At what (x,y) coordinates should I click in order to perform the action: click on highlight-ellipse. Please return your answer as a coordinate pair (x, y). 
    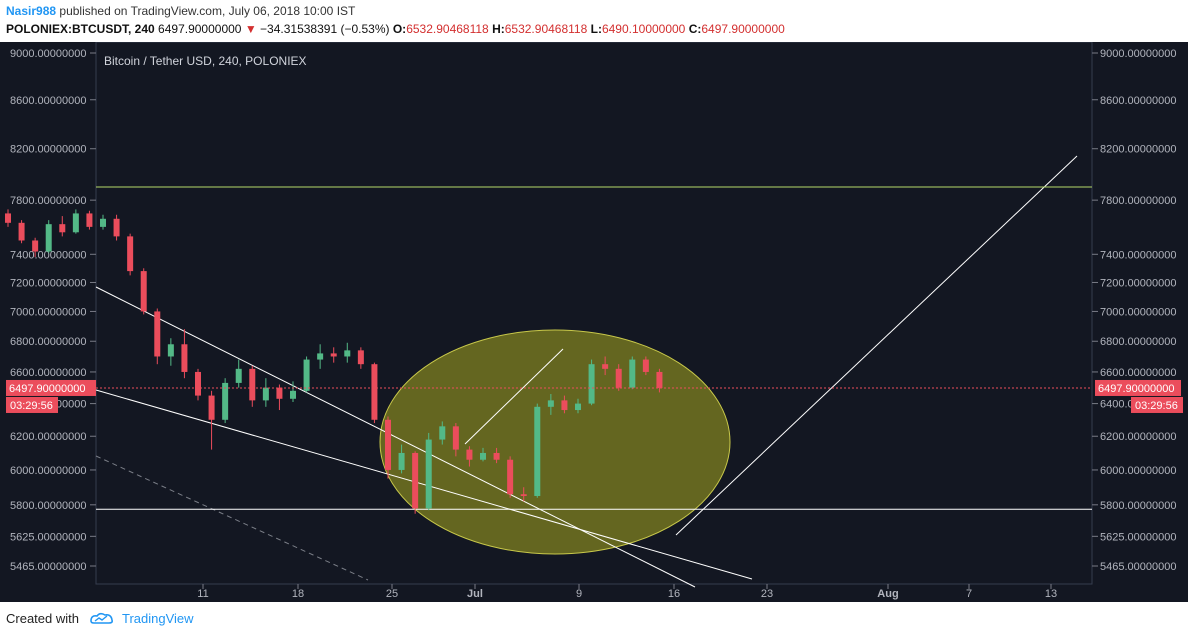
    Looking at the image, I should click on (555, 442).